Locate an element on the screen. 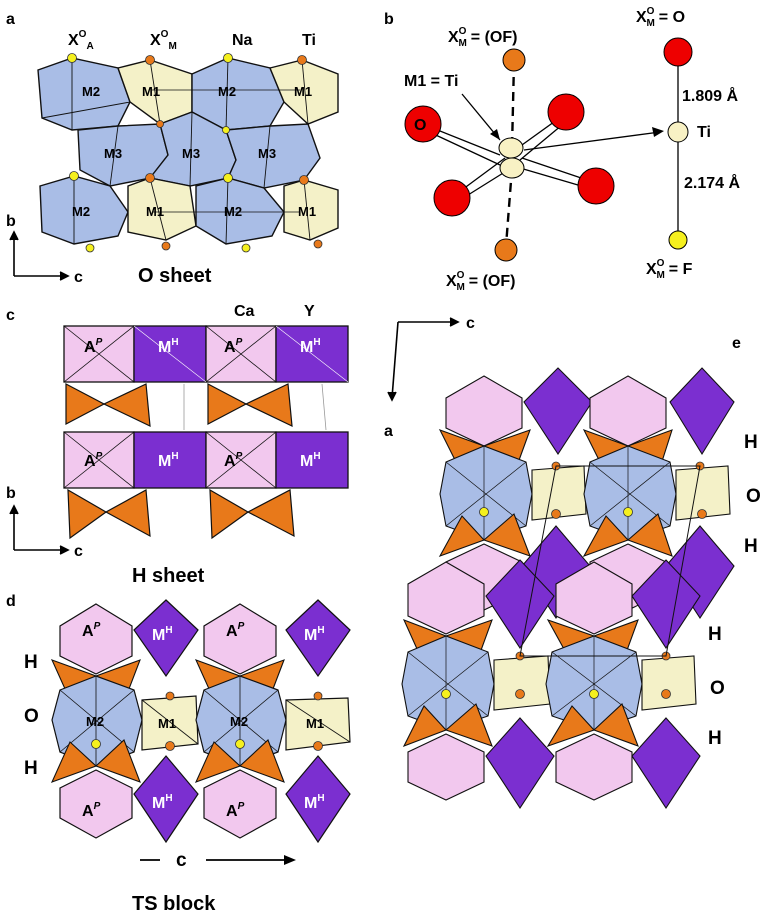  panel-b-dashed-bond-bottom is located at coordinates (509, 207).